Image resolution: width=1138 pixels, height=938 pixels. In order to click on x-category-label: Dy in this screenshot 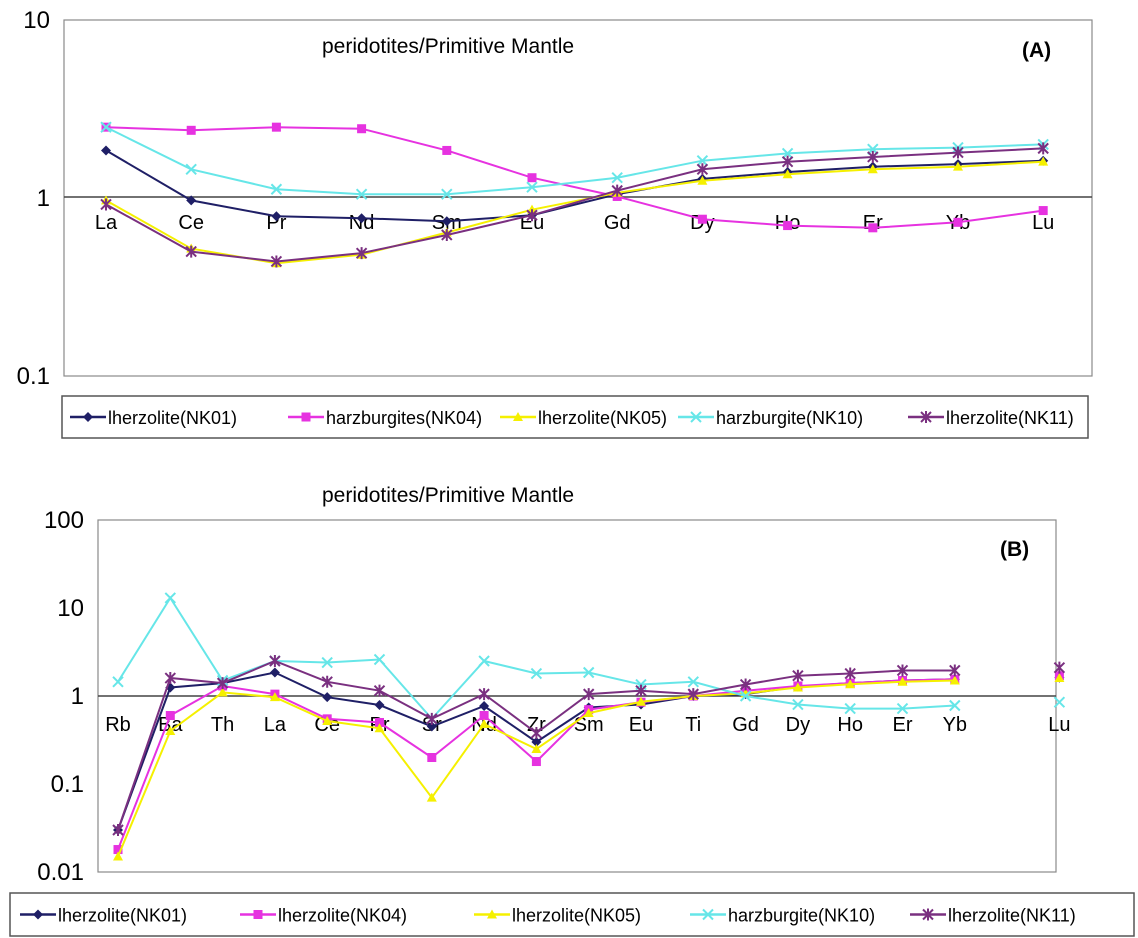, I will do `click(798, 725)`.